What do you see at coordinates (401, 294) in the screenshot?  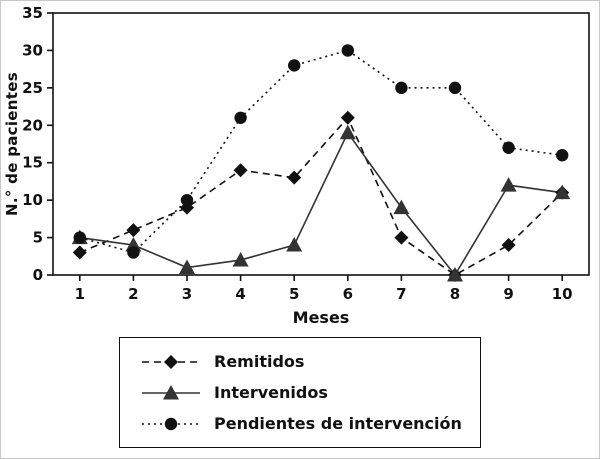 I see `svg-text: 7` at bounding box center [401, 294].